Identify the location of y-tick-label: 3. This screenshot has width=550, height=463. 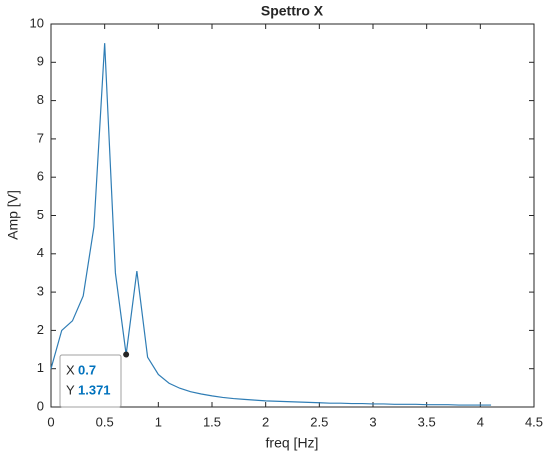
(40, 291).